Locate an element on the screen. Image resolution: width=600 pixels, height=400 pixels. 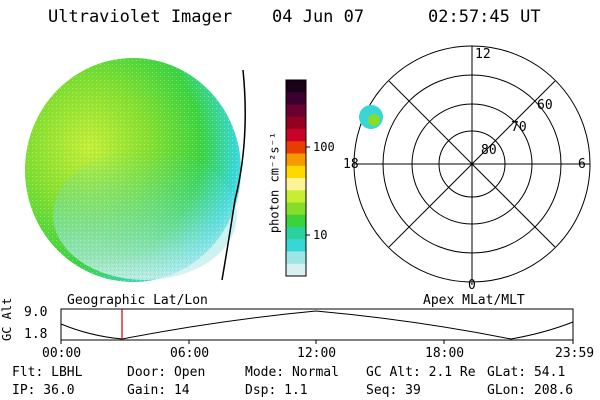
timeline-frame is located at coordinates (317, 324).